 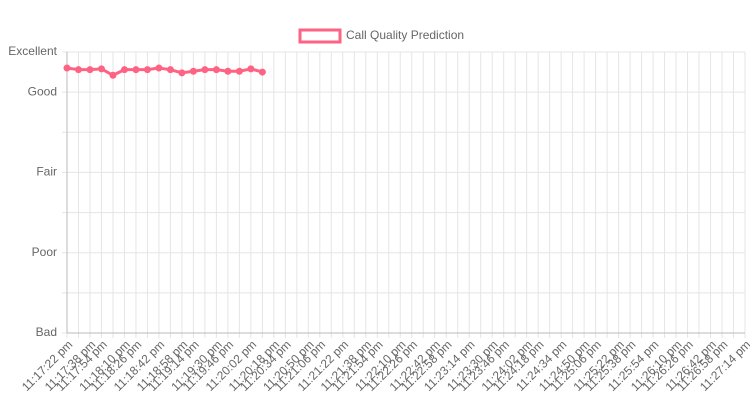 I want to click on y-tick-label: Excellent, so click(x=32, y=51).